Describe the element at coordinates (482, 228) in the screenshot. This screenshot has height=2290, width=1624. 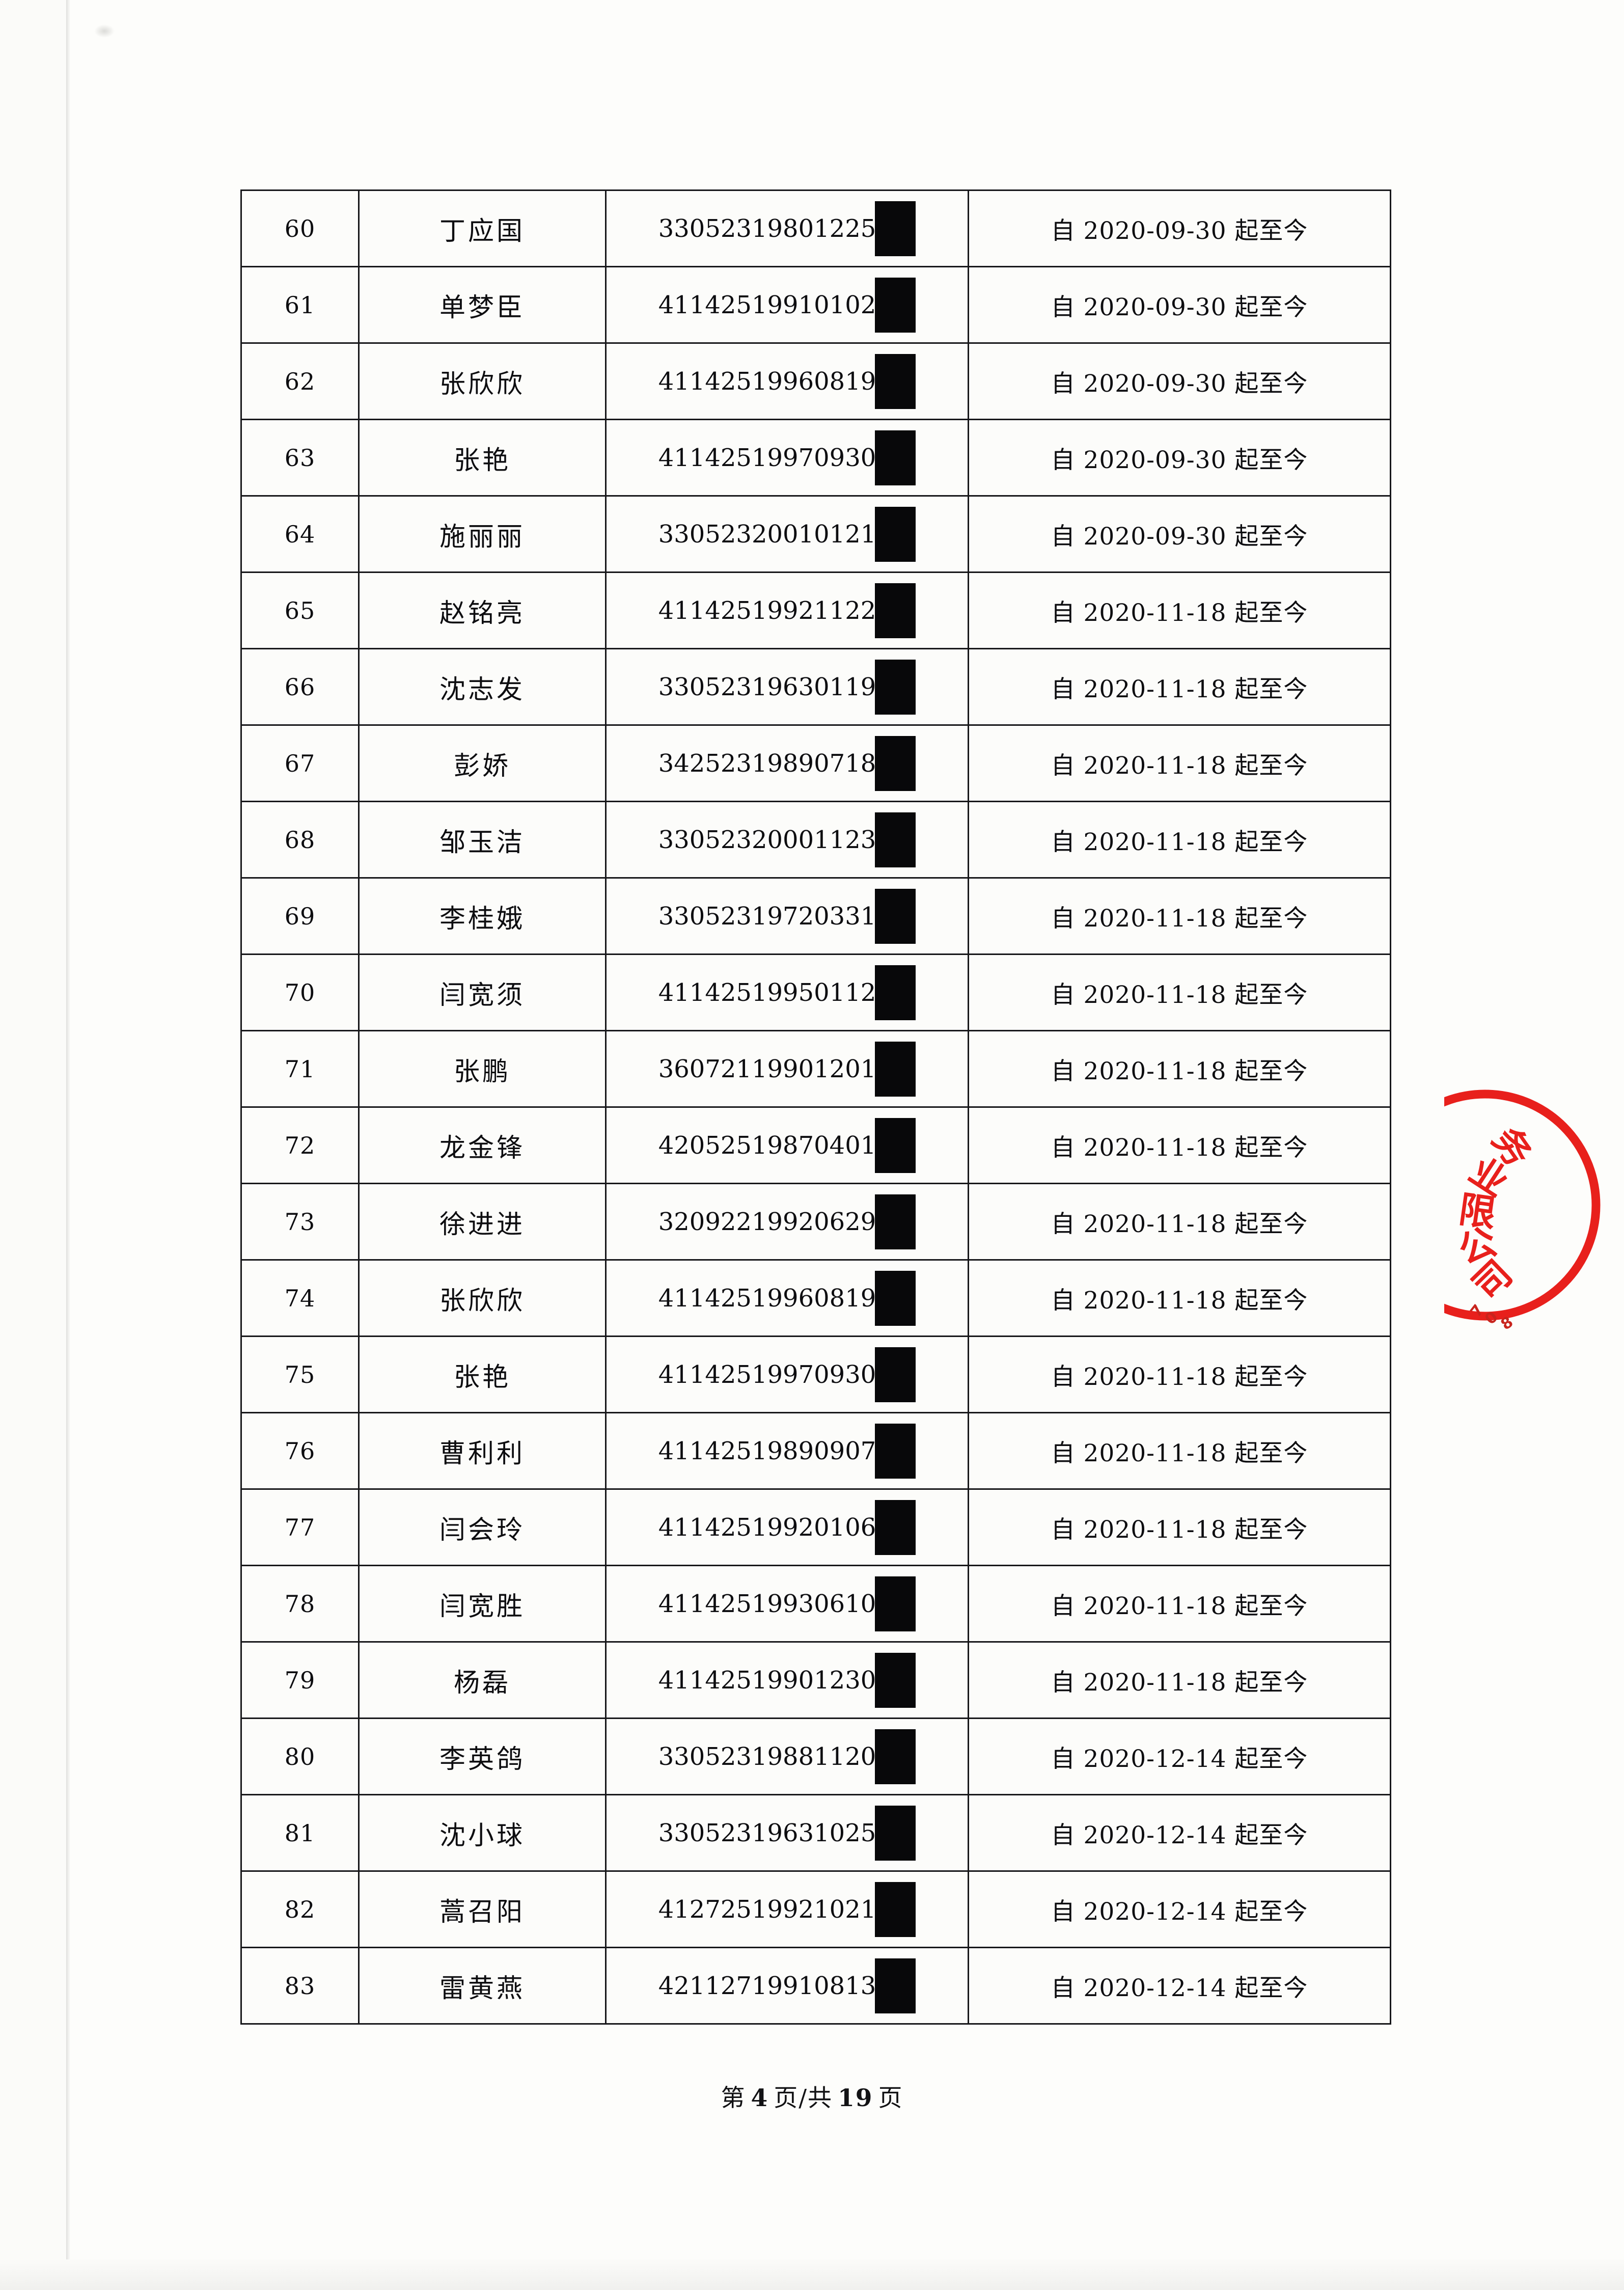
I see `cell-person-name: 丁应国` at that location.